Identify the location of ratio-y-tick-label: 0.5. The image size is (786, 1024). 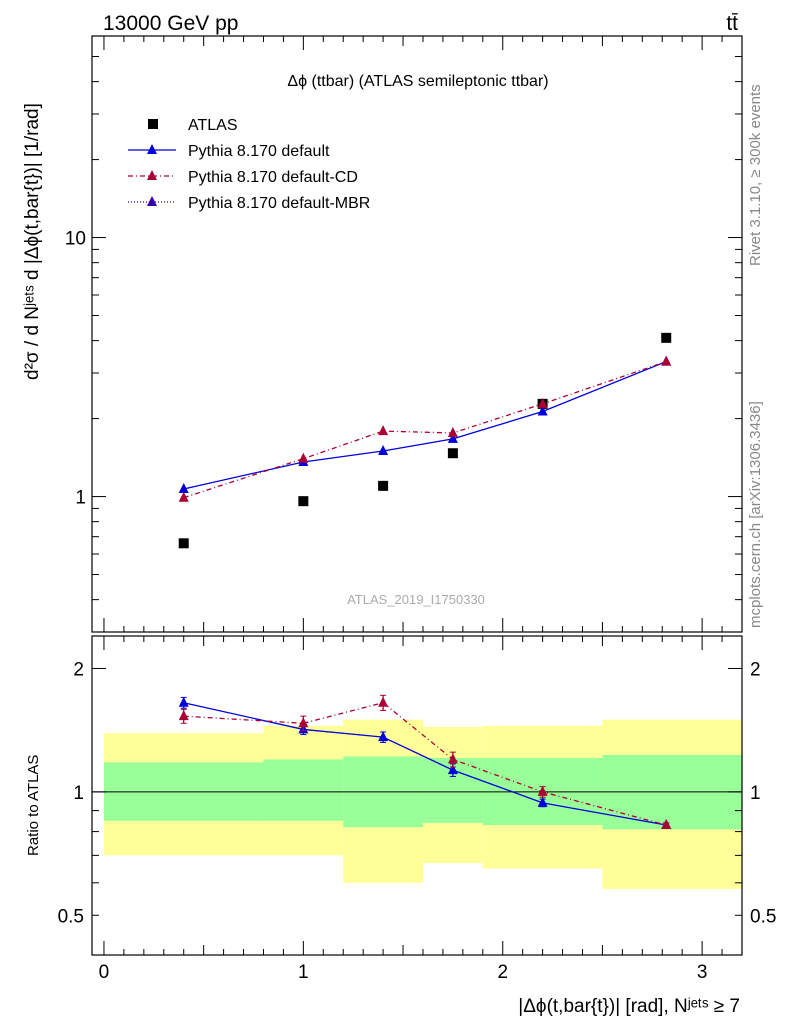
(71, 916).